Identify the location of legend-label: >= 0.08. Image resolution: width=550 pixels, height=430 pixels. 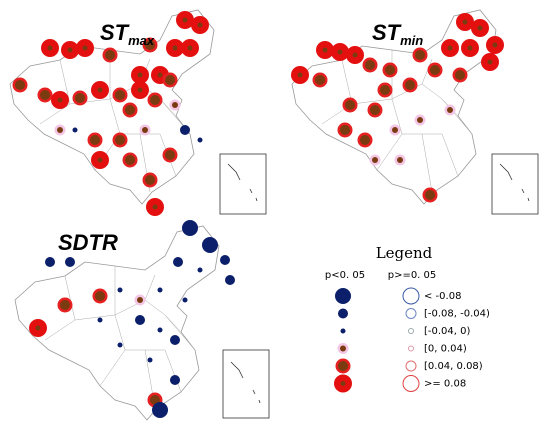
(445, 384).